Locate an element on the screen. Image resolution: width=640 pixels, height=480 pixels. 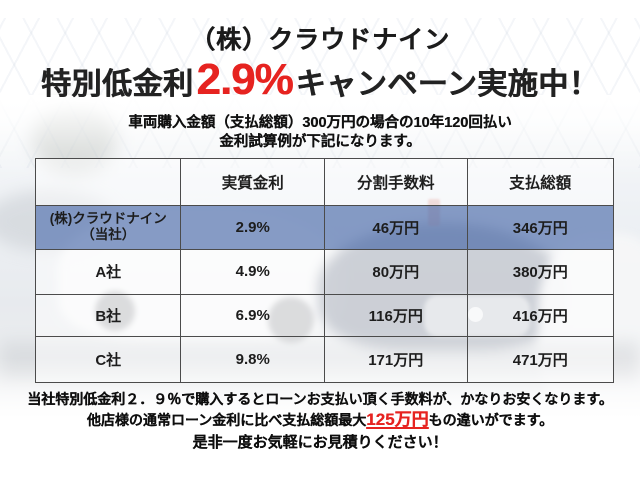
company-b-total-cell: 416万円 is located at coordinates (540, 316).